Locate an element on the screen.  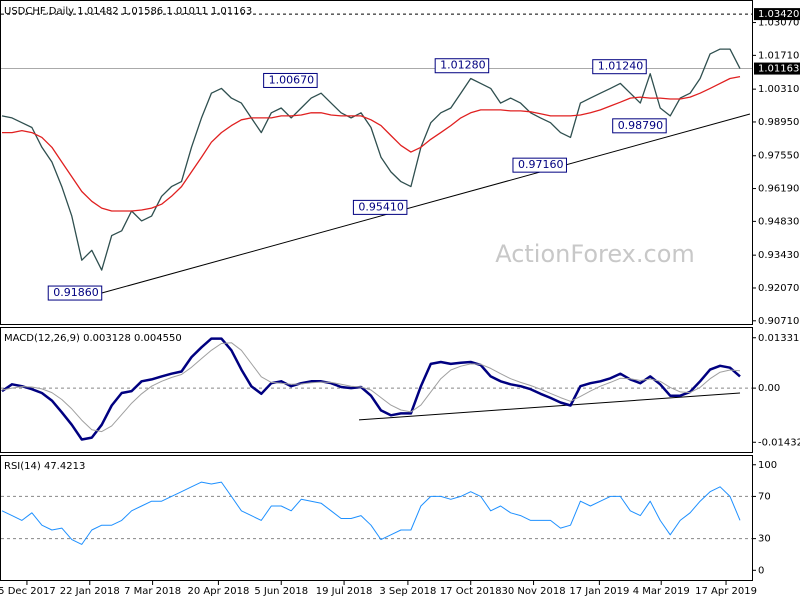
y-tick-label: 0.90710 is located at coordinates (778, 321).